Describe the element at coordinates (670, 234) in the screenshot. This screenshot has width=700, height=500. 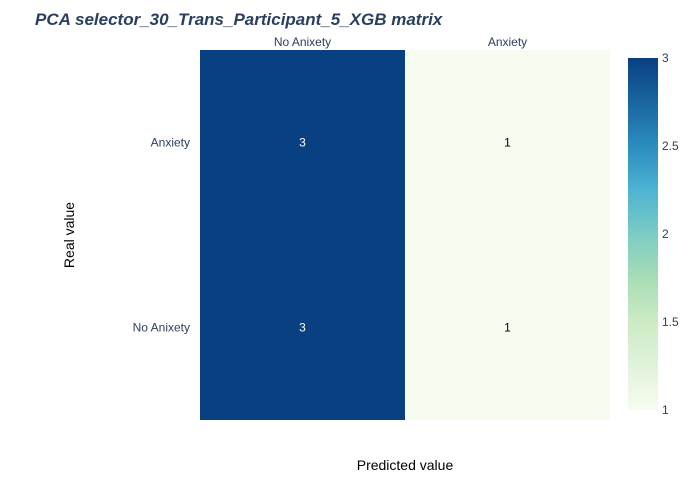
I see `colorbar-ticks: 1 1.5 2 2.5 3` at that location.